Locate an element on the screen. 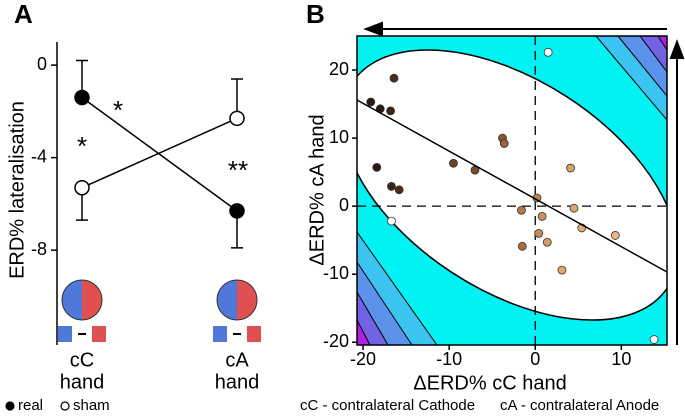  legend-label: real is located at coordinates (30, 405).